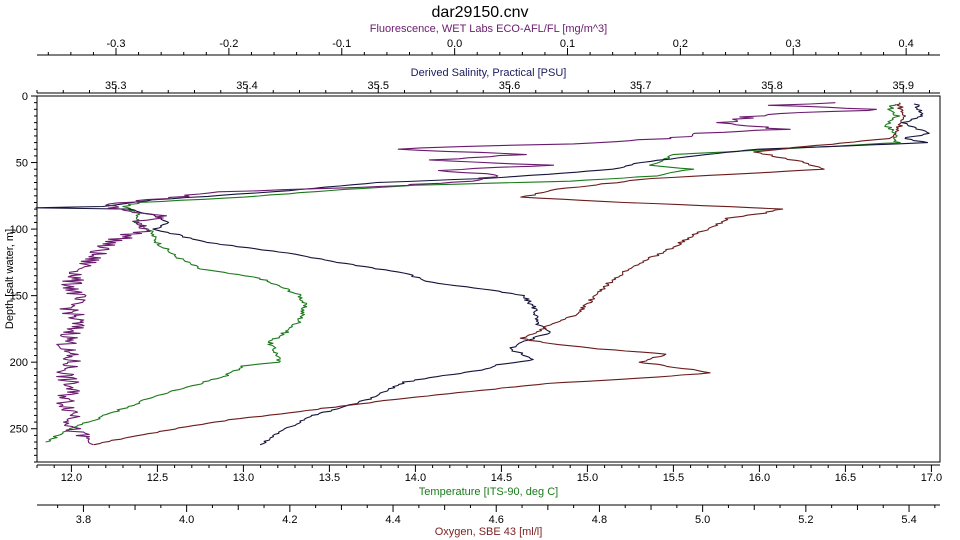 The image size is (960, 540). I want to click on x-tick-label-temperature: 12.5, so click(157, 478).